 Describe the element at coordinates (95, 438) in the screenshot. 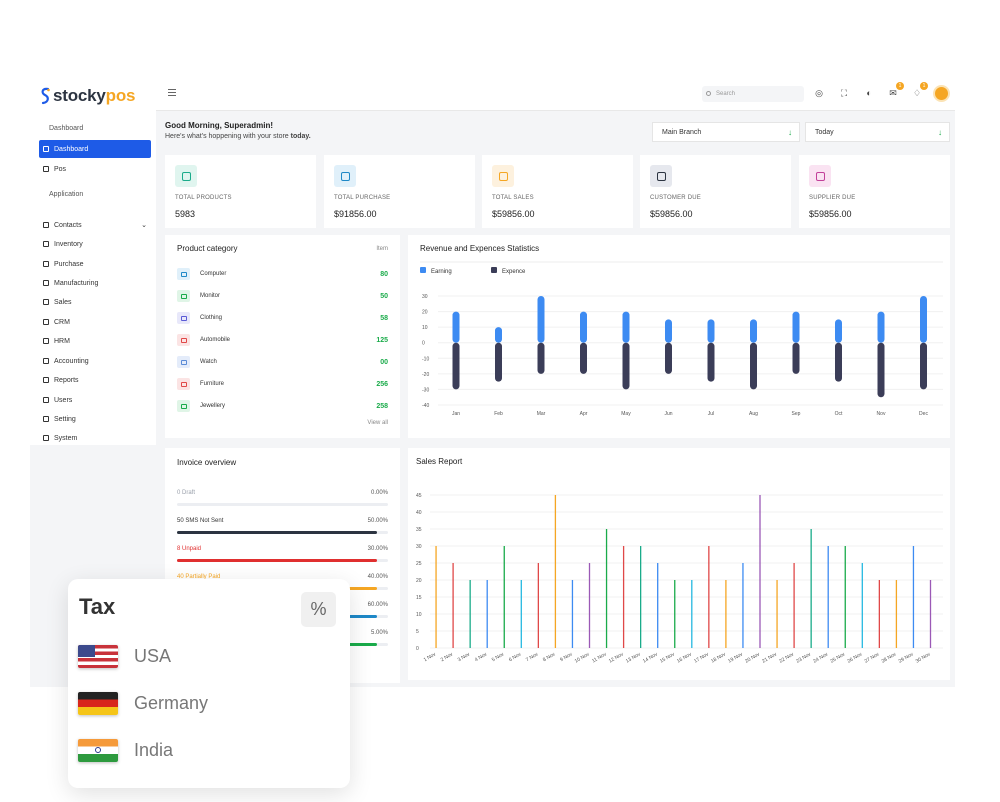

I see `sidebar-item-system: System` at that location.